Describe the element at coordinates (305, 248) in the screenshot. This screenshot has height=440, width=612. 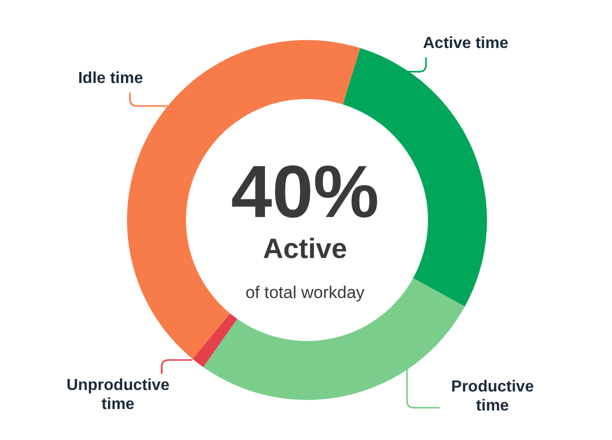
I see `text: Active` at that location.